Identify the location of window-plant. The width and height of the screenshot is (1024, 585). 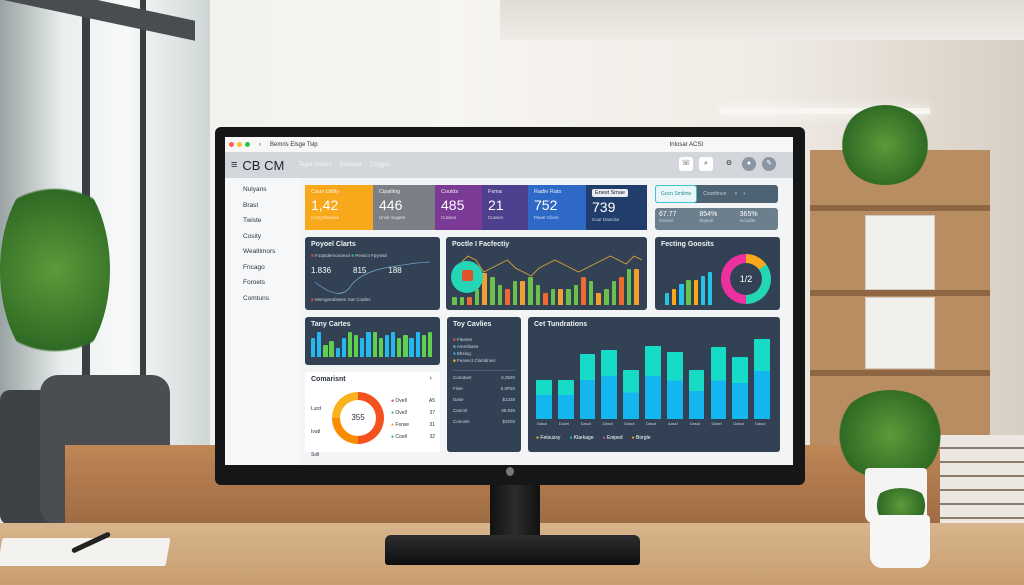
(55, 270).